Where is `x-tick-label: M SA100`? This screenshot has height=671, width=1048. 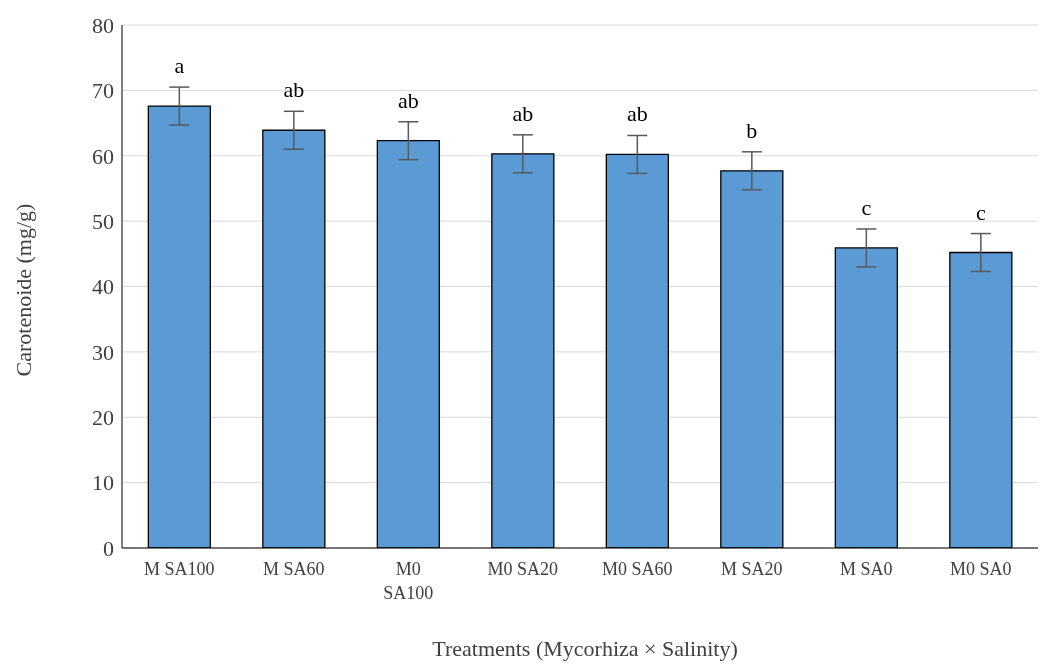 x-tick-label: M SA100 is located at coordinates (179, 568).